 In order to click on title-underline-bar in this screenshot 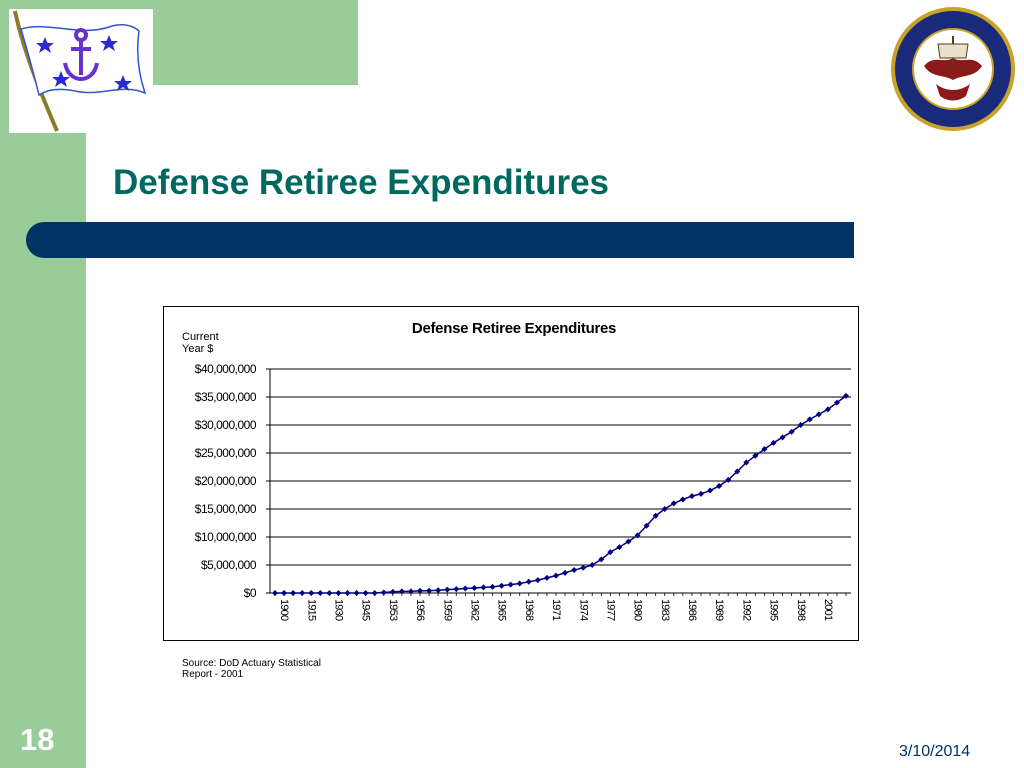, I will do `click(440, 240)`.